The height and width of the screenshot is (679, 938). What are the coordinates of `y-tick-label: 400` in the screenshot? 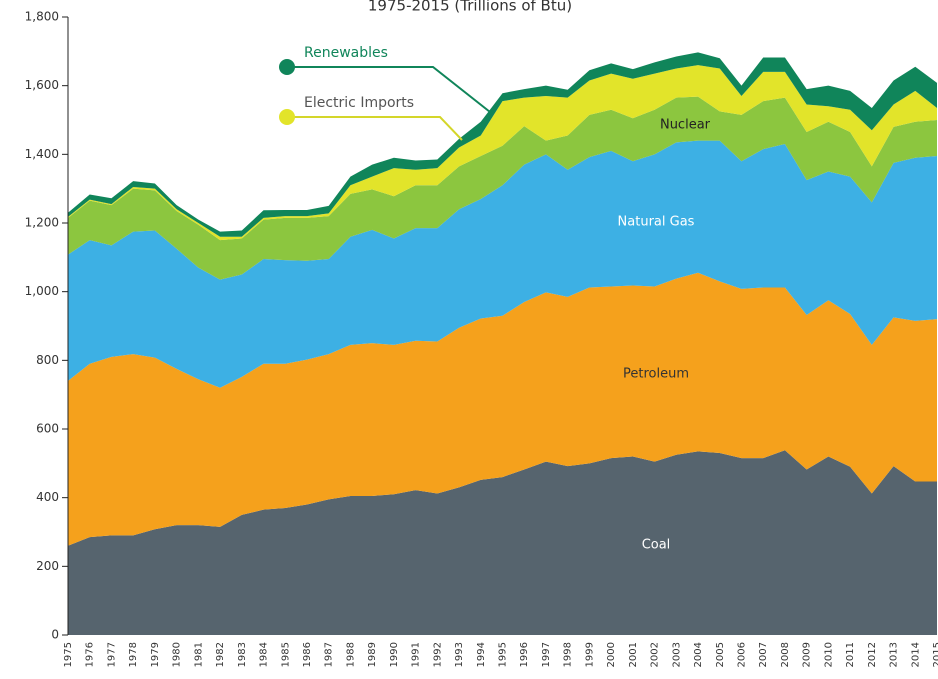 It's located at (47, 497).